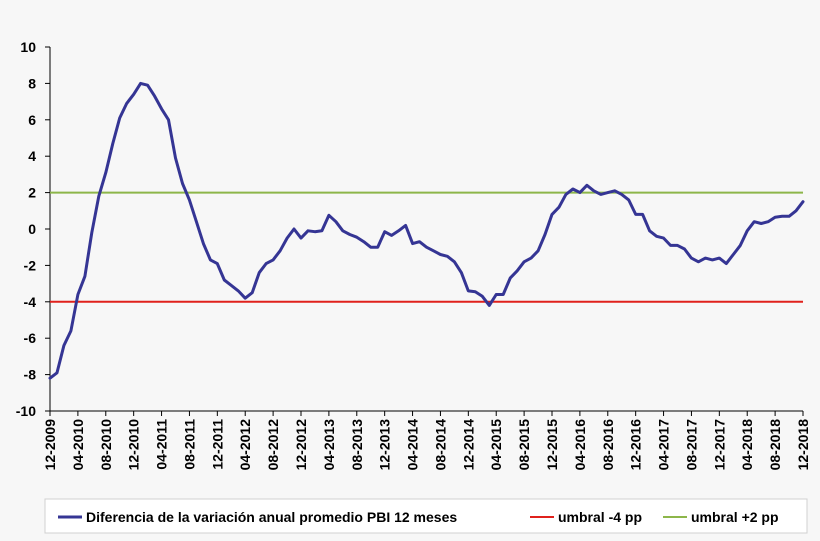 The height and width of the screenshot is (541, 820). What do you see at coordinates (385, 445) in the screenshot?
I see `x-tick-label: 12-2013` at bounding box center [385, 445].